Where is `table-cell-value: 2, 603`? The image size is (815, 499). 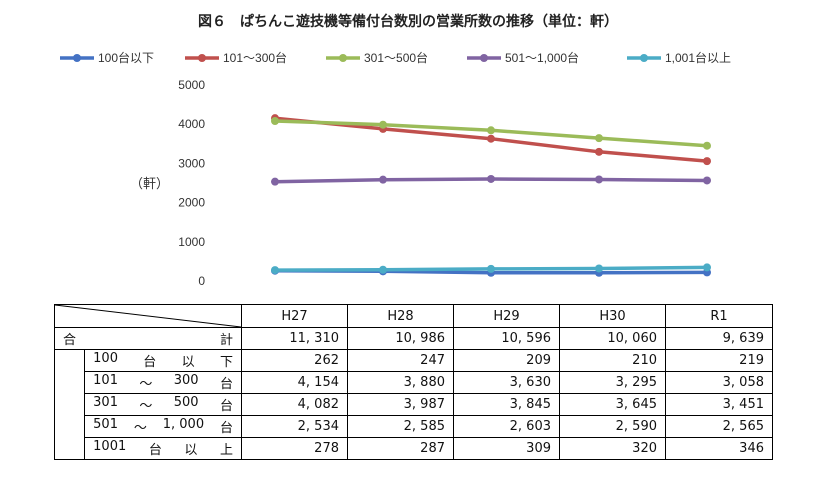 table-cell-value: 2, 603 is located at coordinates (506, 426).